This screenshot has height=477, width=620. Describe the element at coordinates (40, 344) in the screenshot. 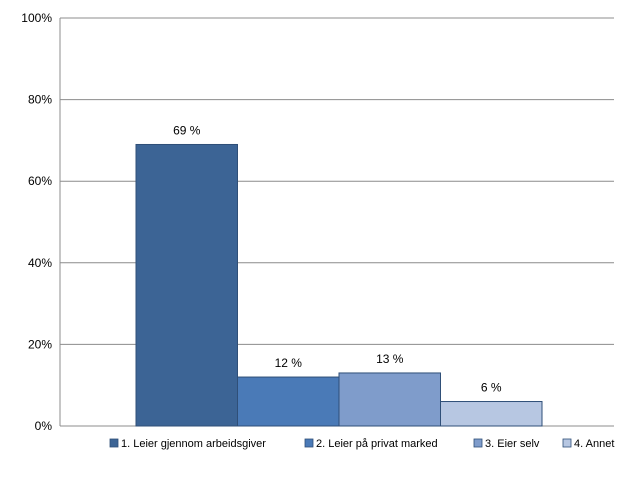

I see `y-tick-label: 20%` at that location.